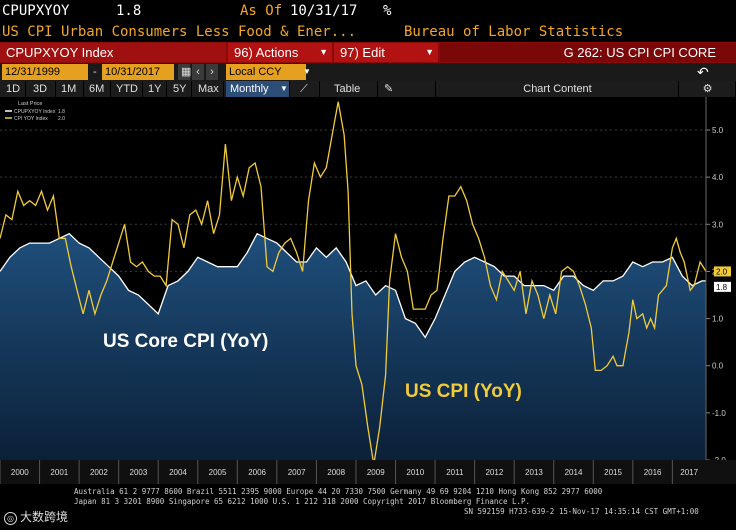 This screenshot has width=736, height=530. Describe the element at coordinates (386, 52) in the screenshot. I see `edit-menu: 97) Edit ▼` at that location.